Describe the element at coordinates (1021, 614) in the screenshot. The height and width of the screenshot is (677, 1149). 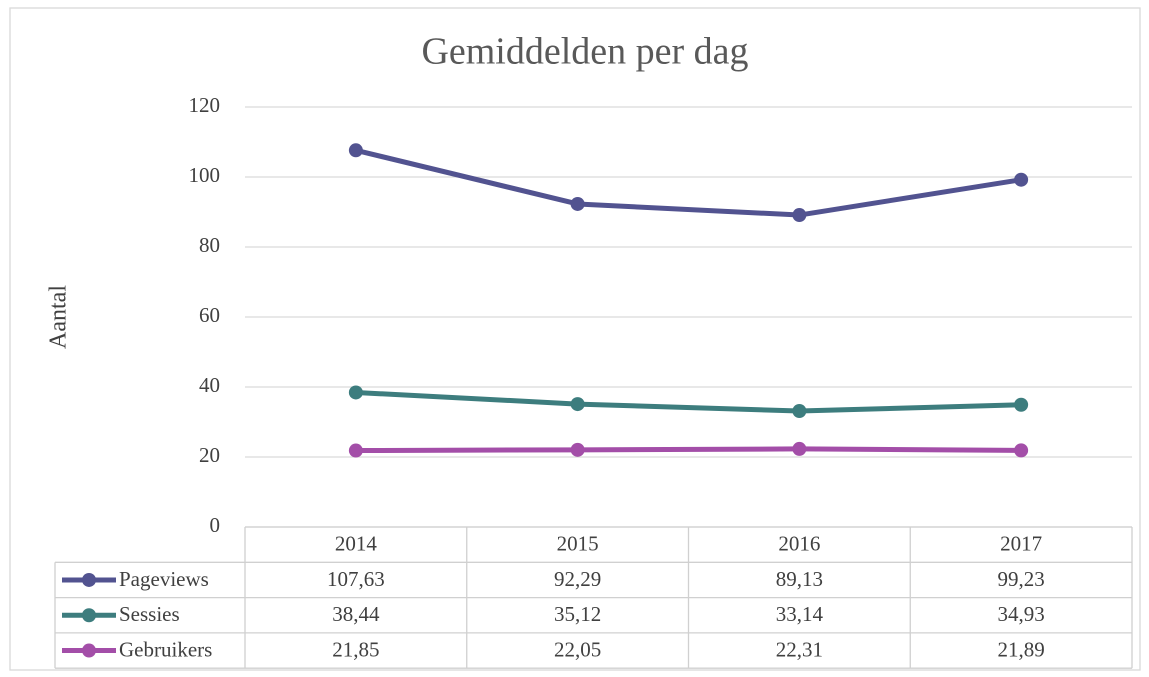
I see `table-value: 34,93` at that location.